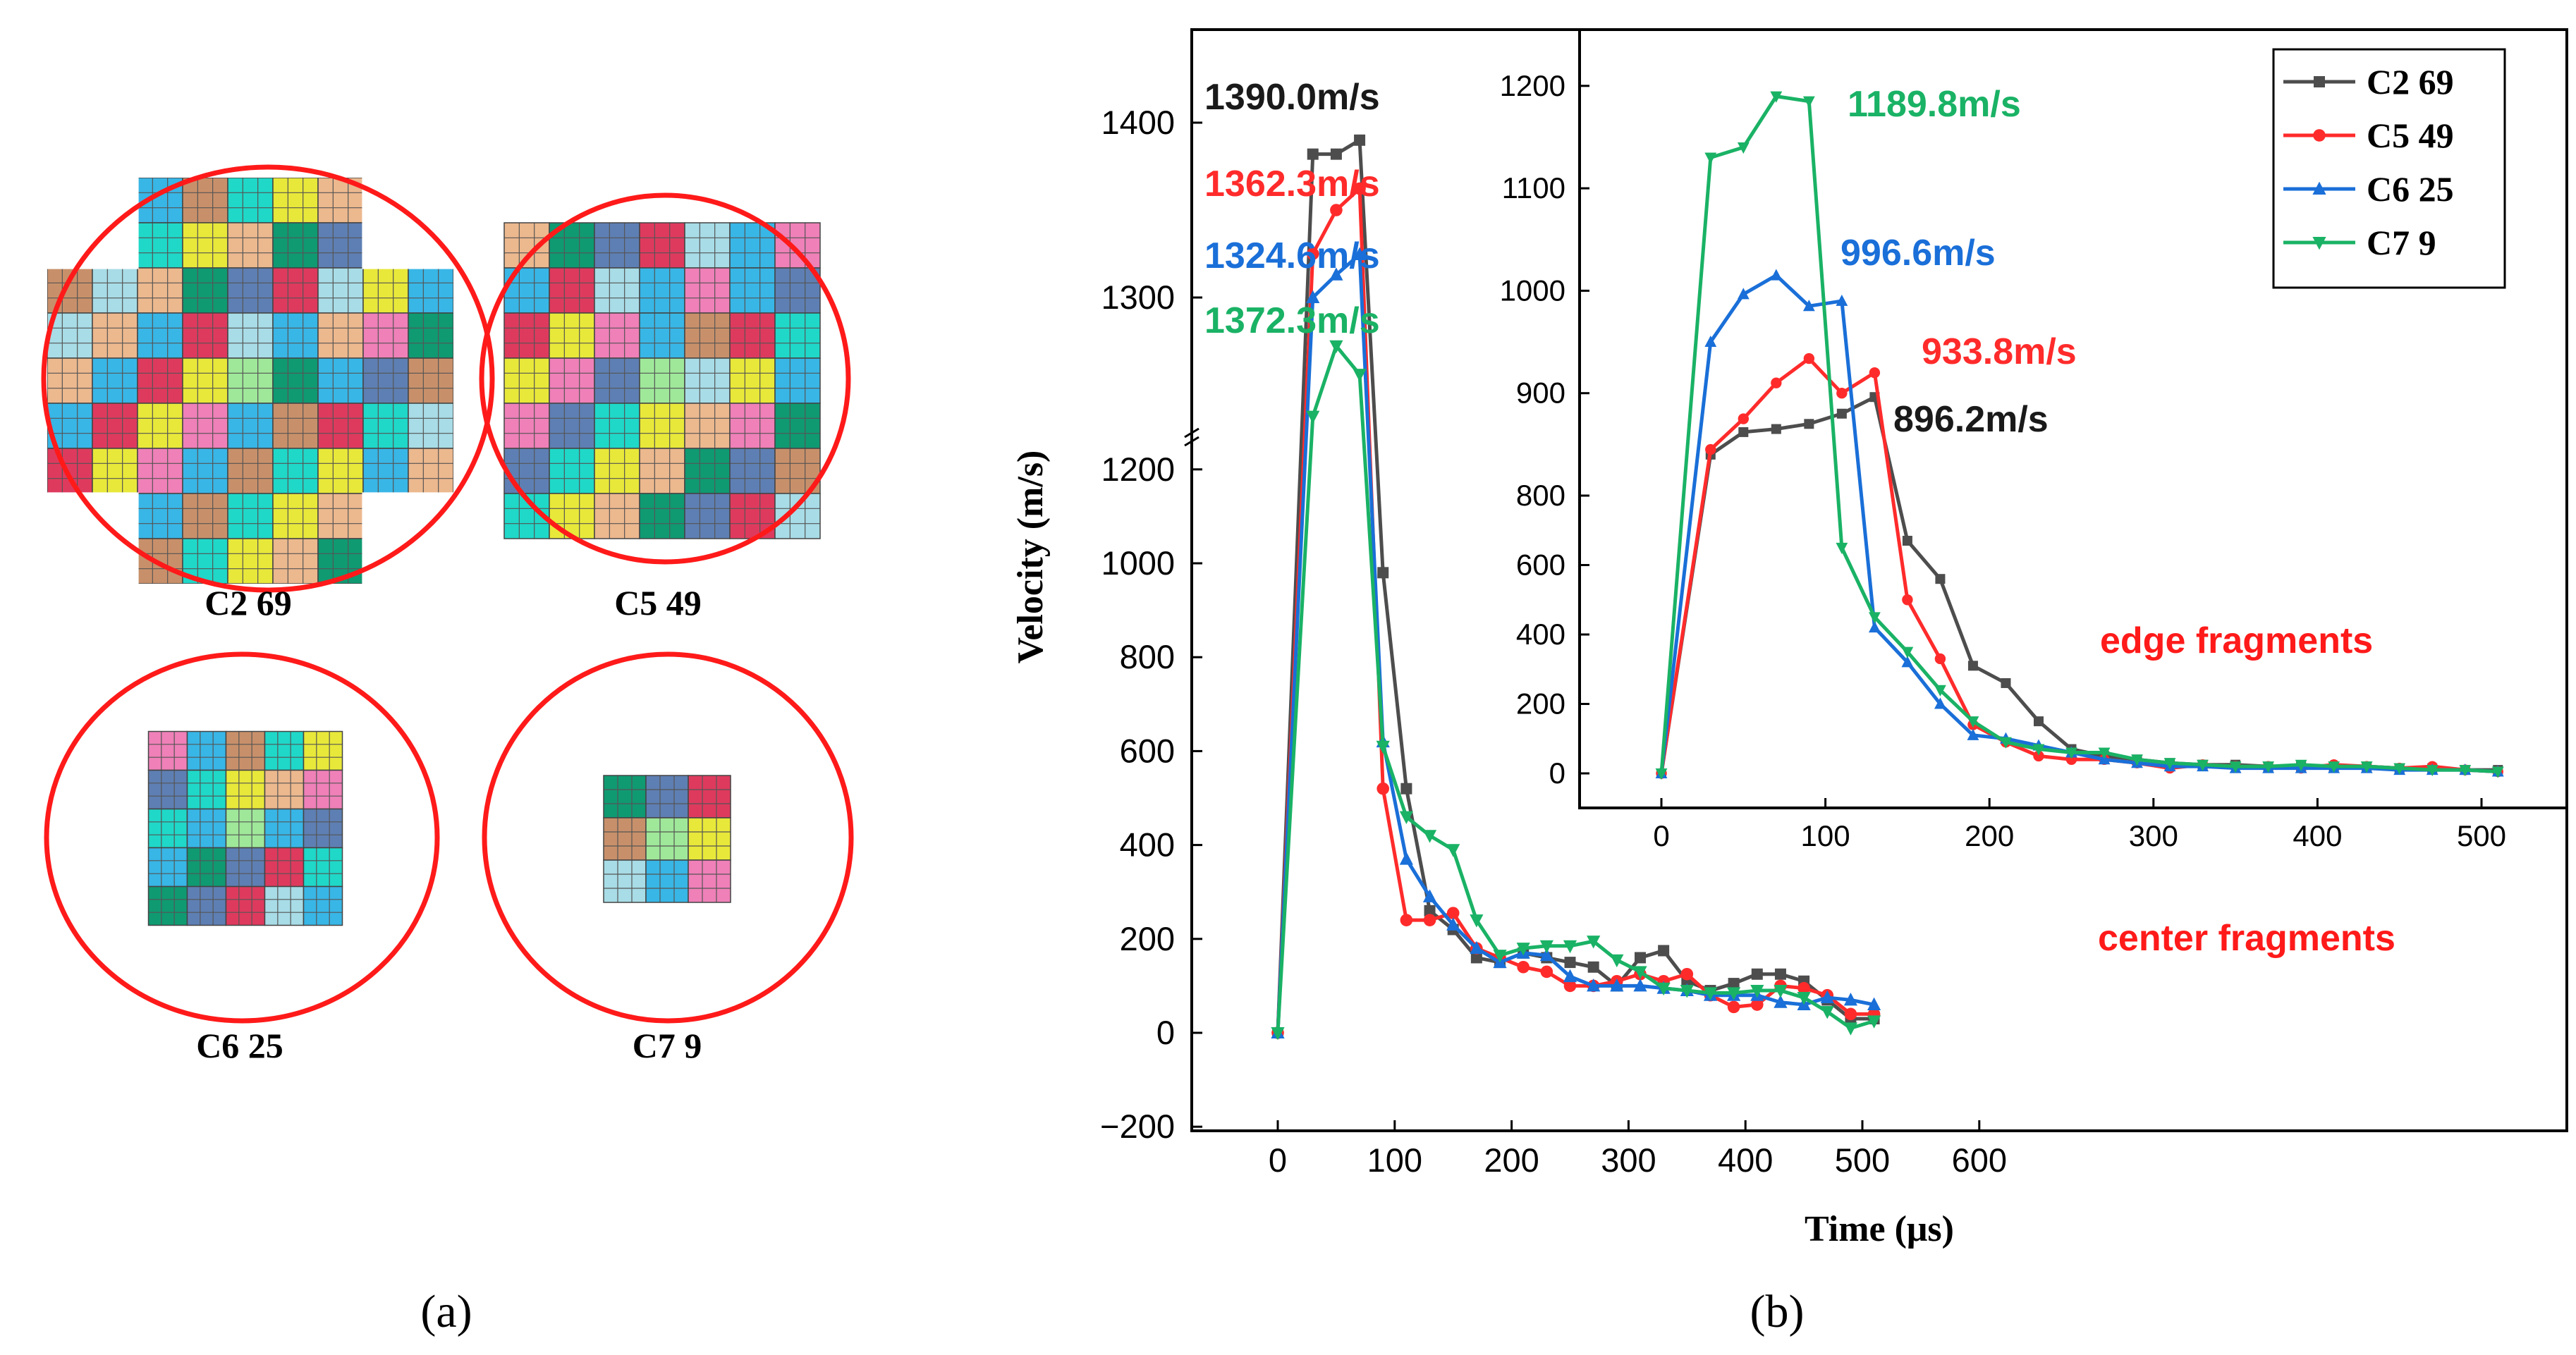 This screenshot has height=1355, width=2576. What do you see at coordinates (2411, 135) in the screenshot?
I see `legend-label: C5 49` at bounding box center [2411, 135].